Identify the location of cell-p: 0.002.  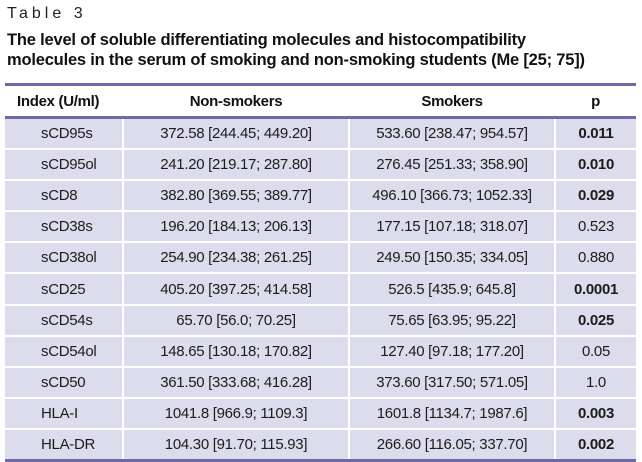
(595, 445).